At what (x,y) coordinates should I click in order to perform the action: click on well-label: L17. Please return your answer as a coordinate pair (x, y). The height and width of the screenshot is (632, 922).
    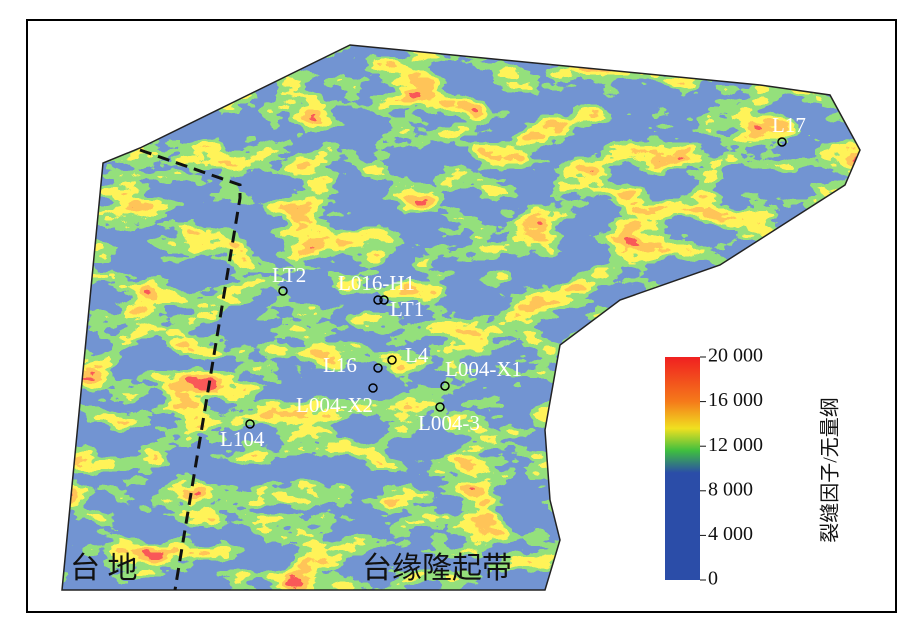
    Looking at the image, I should click on (789, 125).